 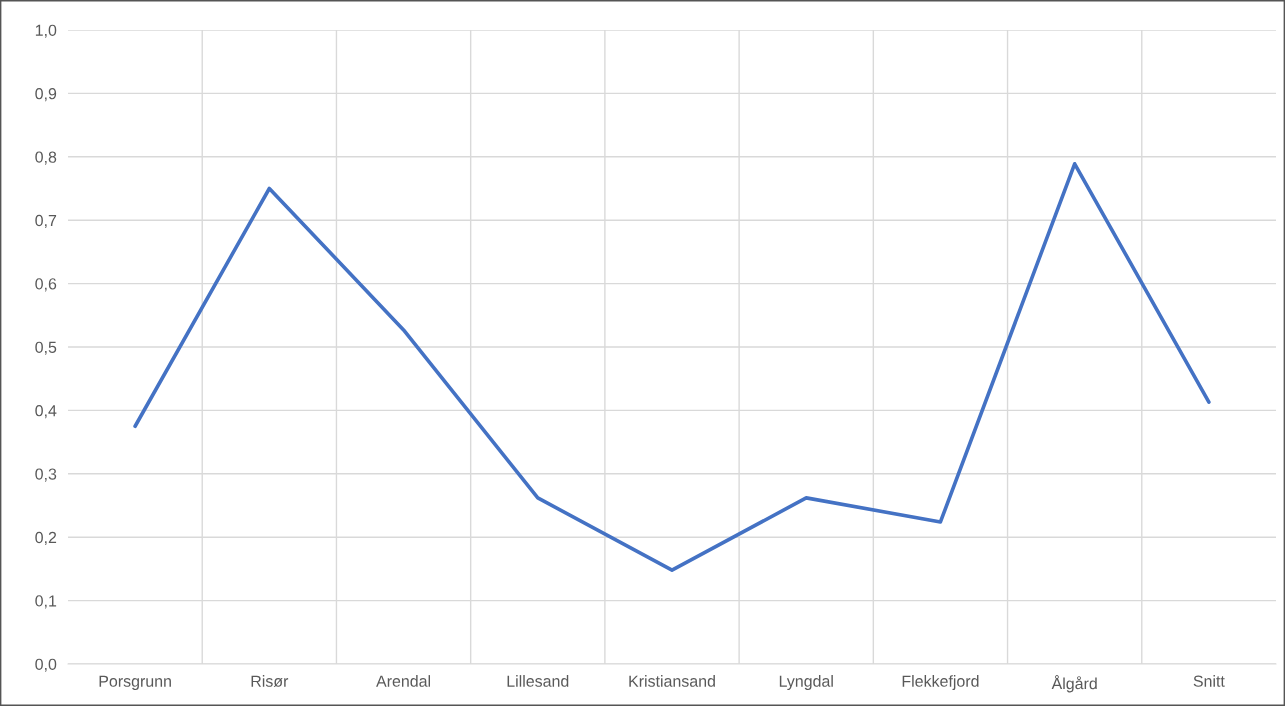 What do you see at coordinates (46, 348) in the screenshot?
I see `y-tick-label: 0,5` at bounding box center [46, 348].